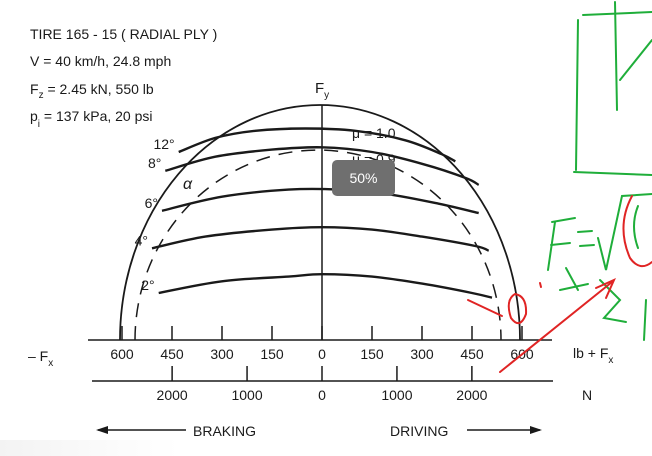 The height and width of the screenshot is (456, 652). Describe the element at coordinates (92, 91) in the screenshot. I see `load-spec: Fz = 2.45 kN, 550 lb` at that location.